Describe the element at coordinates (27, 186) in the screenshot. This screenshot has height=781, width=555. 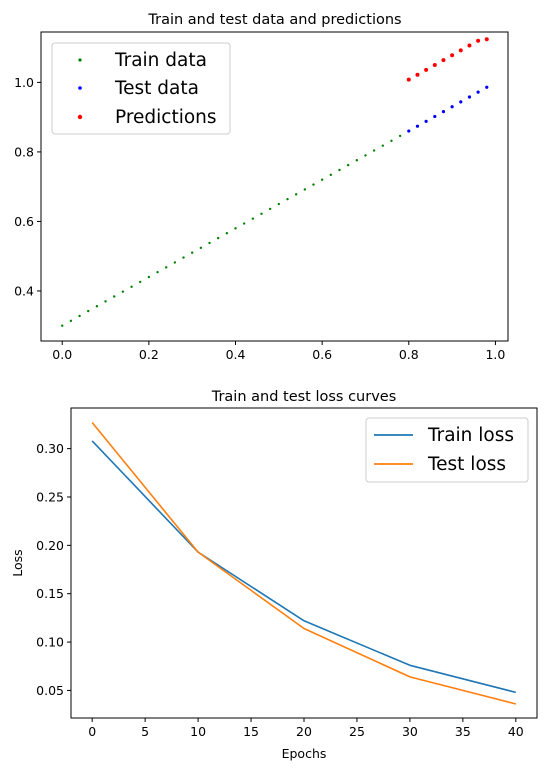
I see `y-axis-ticks: 0.4 0.6 0.8 1.0` at that location.